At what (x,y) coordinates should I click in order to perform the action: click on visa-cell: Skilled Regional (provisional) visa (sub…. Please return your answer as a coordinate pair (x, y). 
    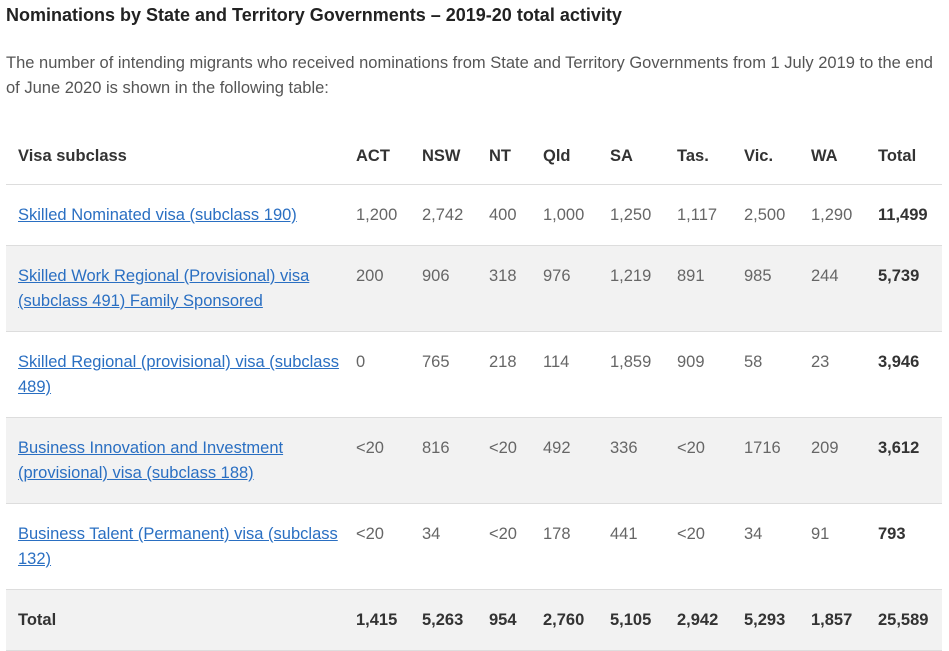
    Looking at the image, I should click on (176, 374).